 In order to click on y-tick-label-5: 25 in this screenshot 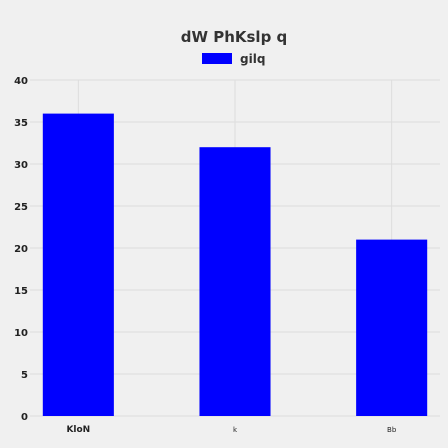, I will do `click(21, 207)`.